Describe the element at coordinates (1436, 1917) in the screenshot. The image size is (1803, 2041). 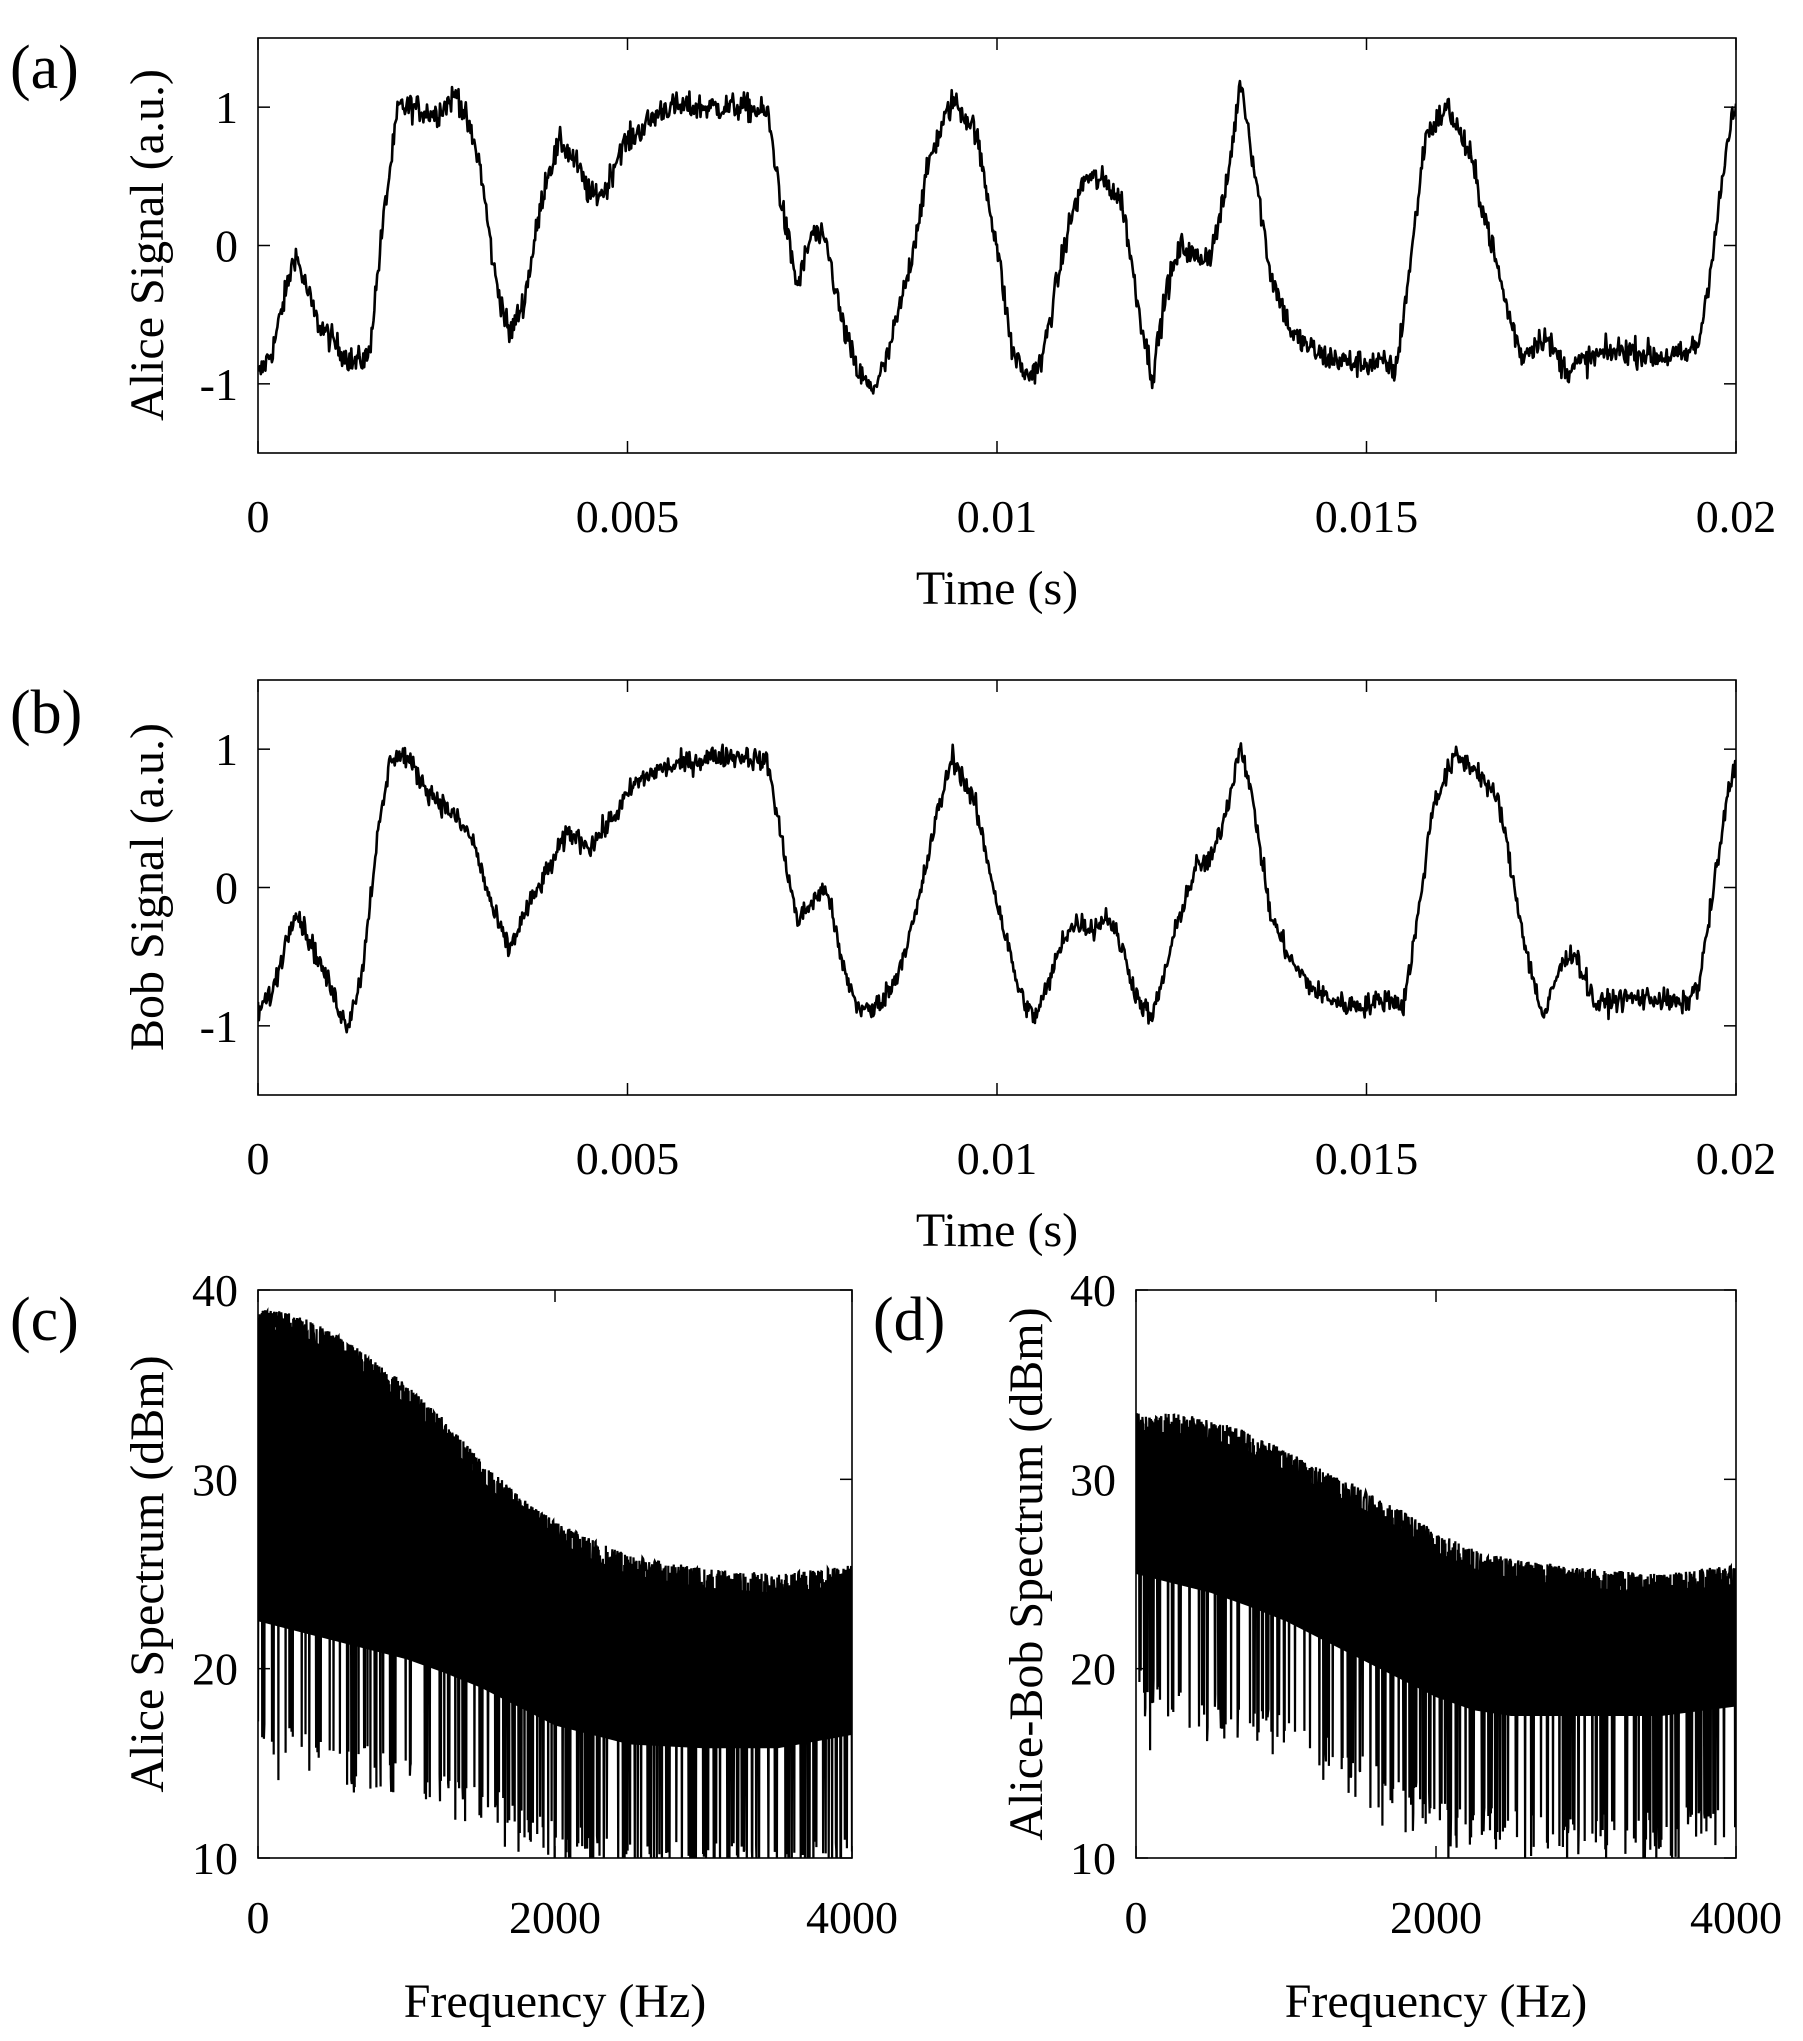
I see `x-tick-label-d: 2000` at that location.